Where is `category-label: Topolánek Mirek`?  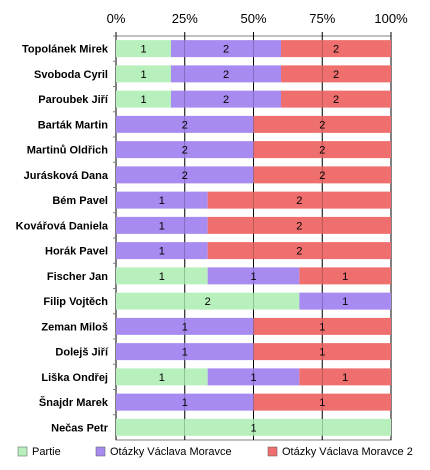 category-label: Topolánek Mirek is located at coordinates (65, 50).